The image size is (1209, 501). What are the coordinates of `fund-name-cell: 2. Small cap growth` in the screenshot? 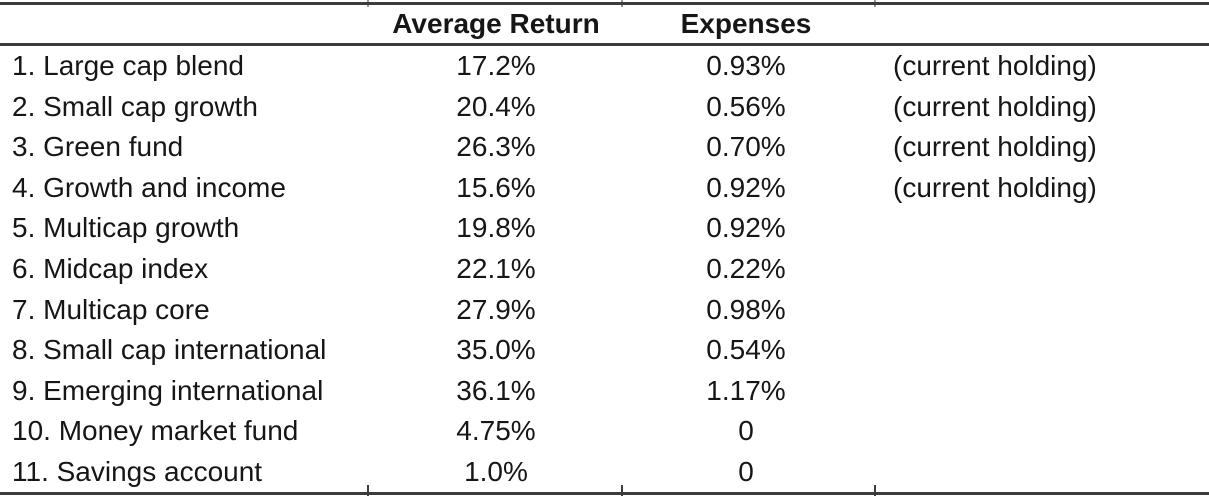 It's located at (135, 106).